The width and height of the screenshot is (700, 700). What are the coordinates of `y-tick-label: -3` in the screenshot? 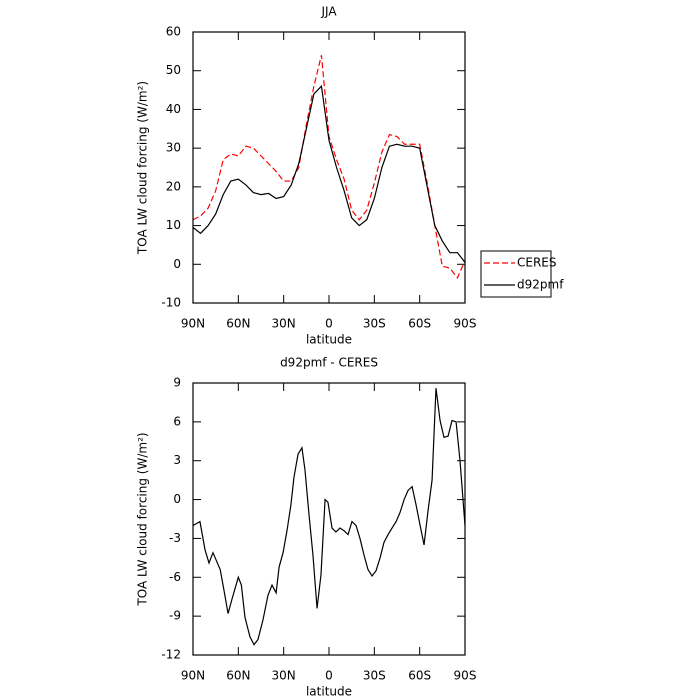 It's located at (175, 538).